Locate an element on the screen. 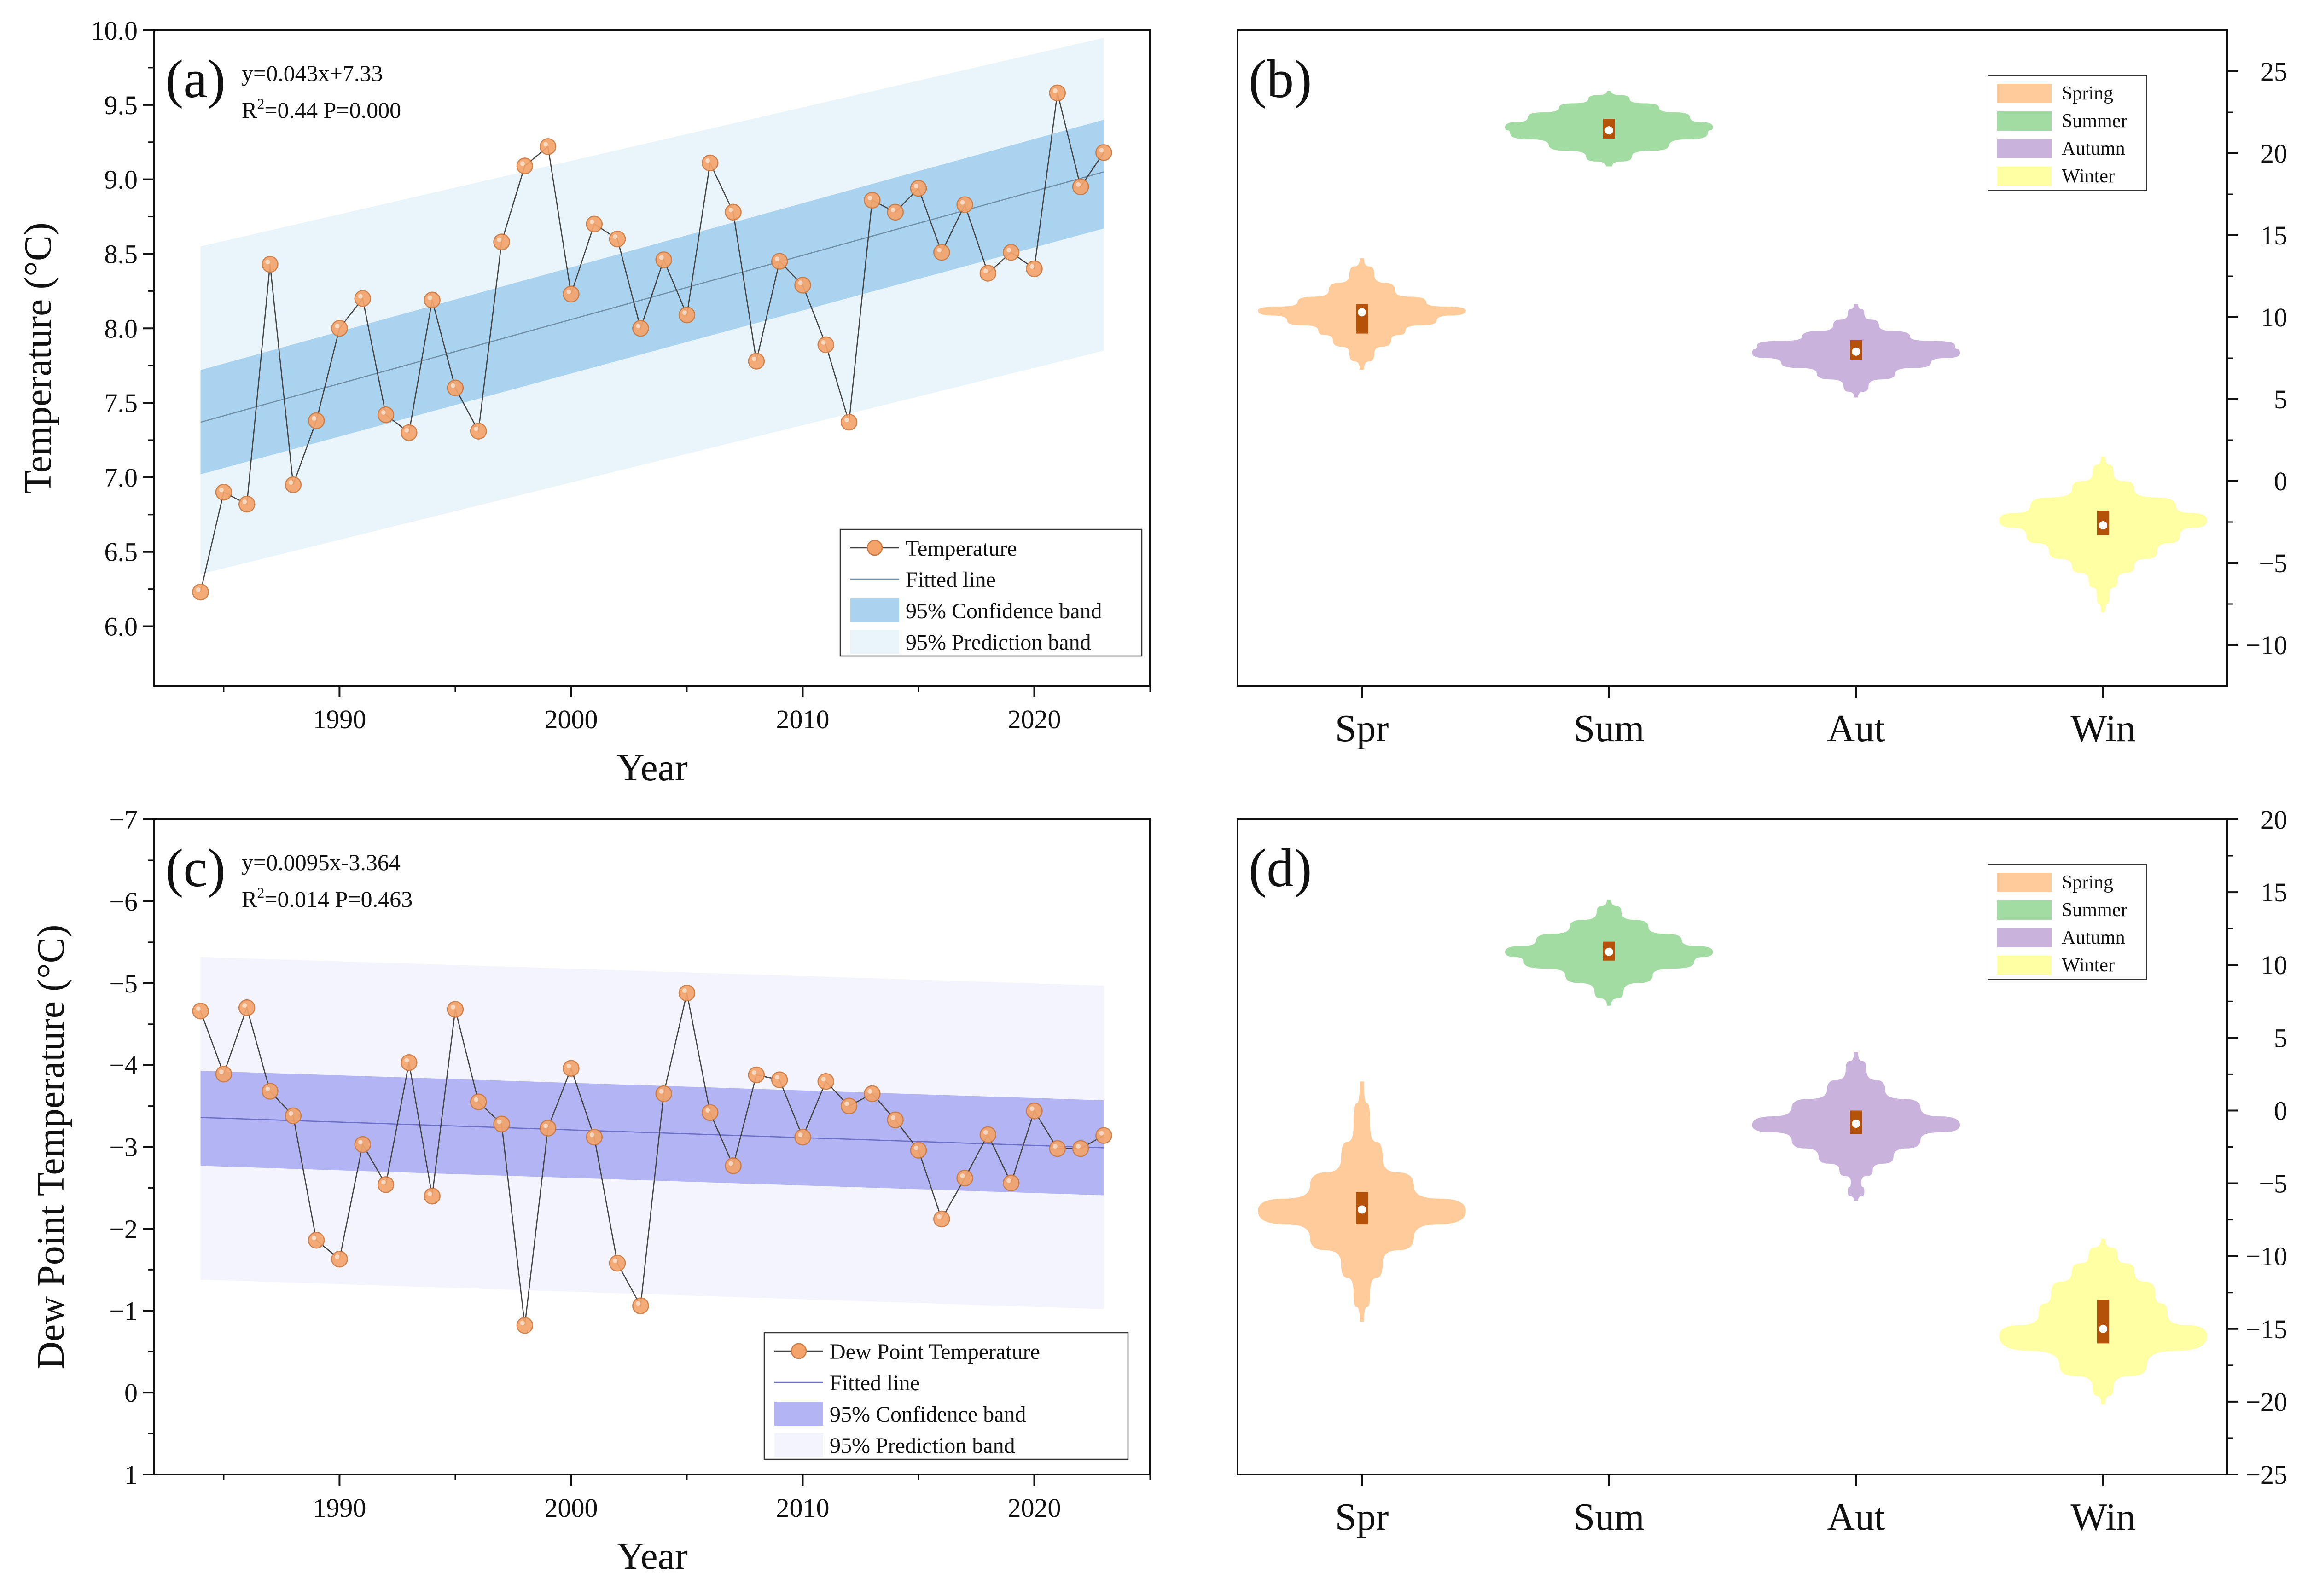  median-marker-winter is located at coordinates (2103, 525).